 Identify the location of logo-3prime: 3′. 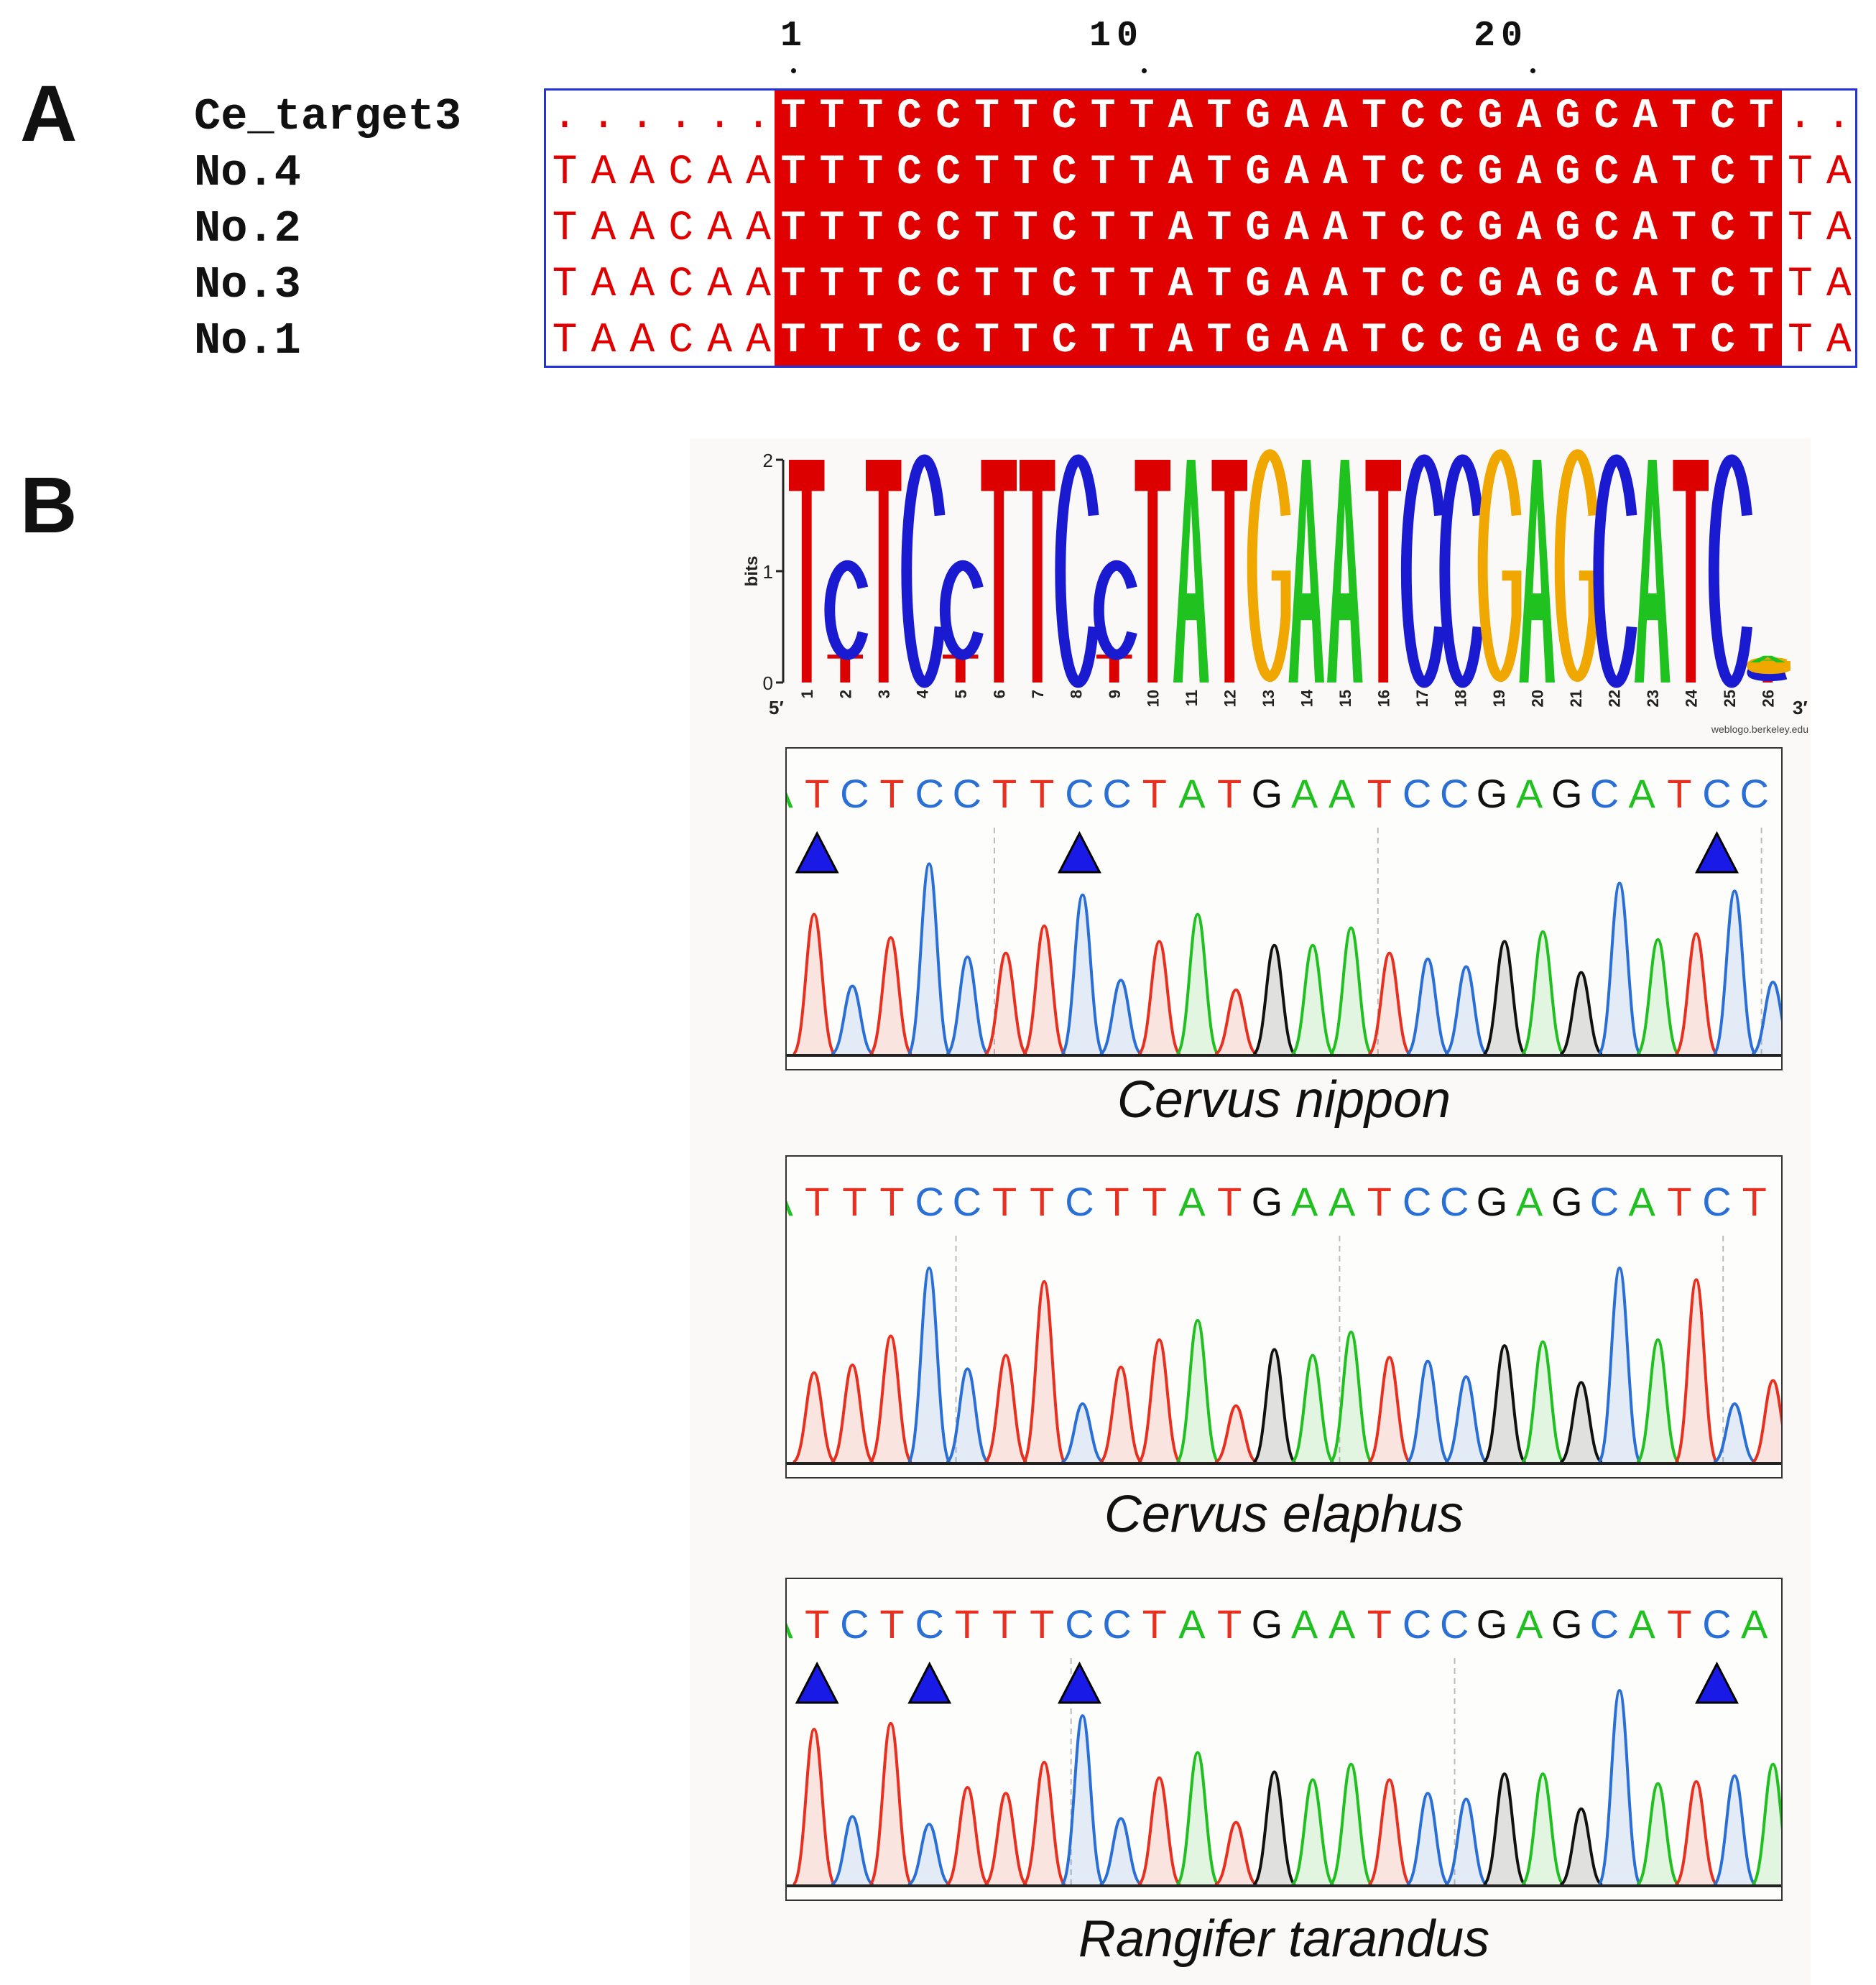
(1801, 707).